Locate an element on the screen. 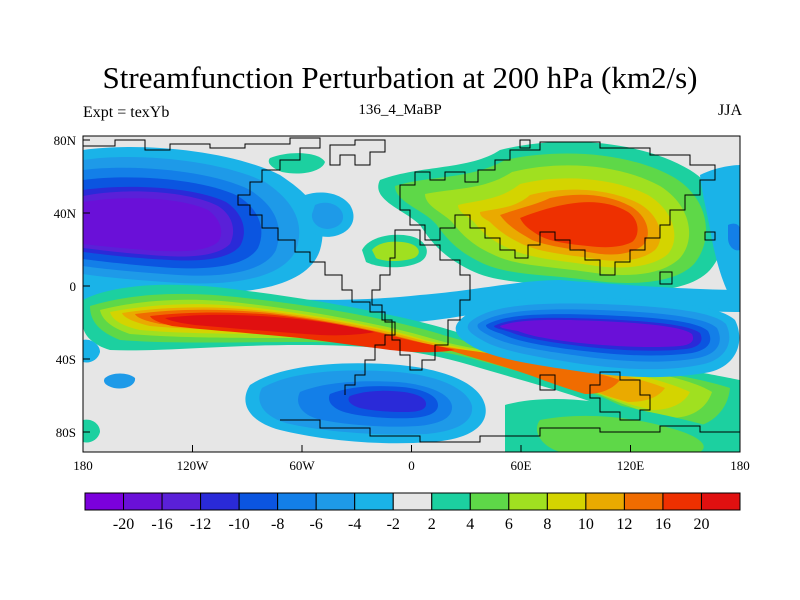 The width and height of the screenshot is (800, 600). colorbar-label: 6 is located at coordinates (509, 524).